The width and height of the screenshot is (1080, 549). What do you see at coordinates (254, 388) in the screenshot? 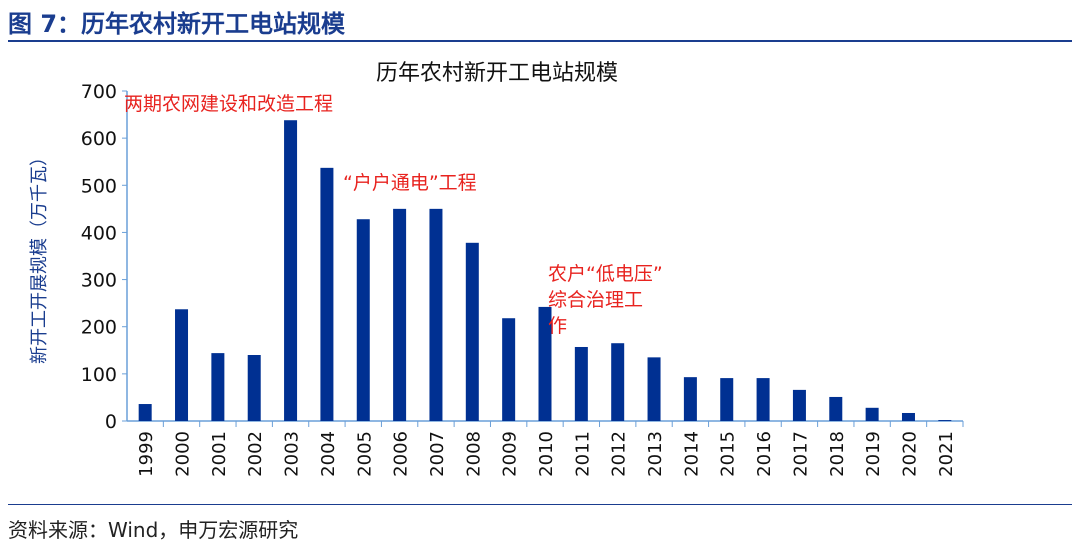
I see `bar-2002` at bounding box center [254, 388].